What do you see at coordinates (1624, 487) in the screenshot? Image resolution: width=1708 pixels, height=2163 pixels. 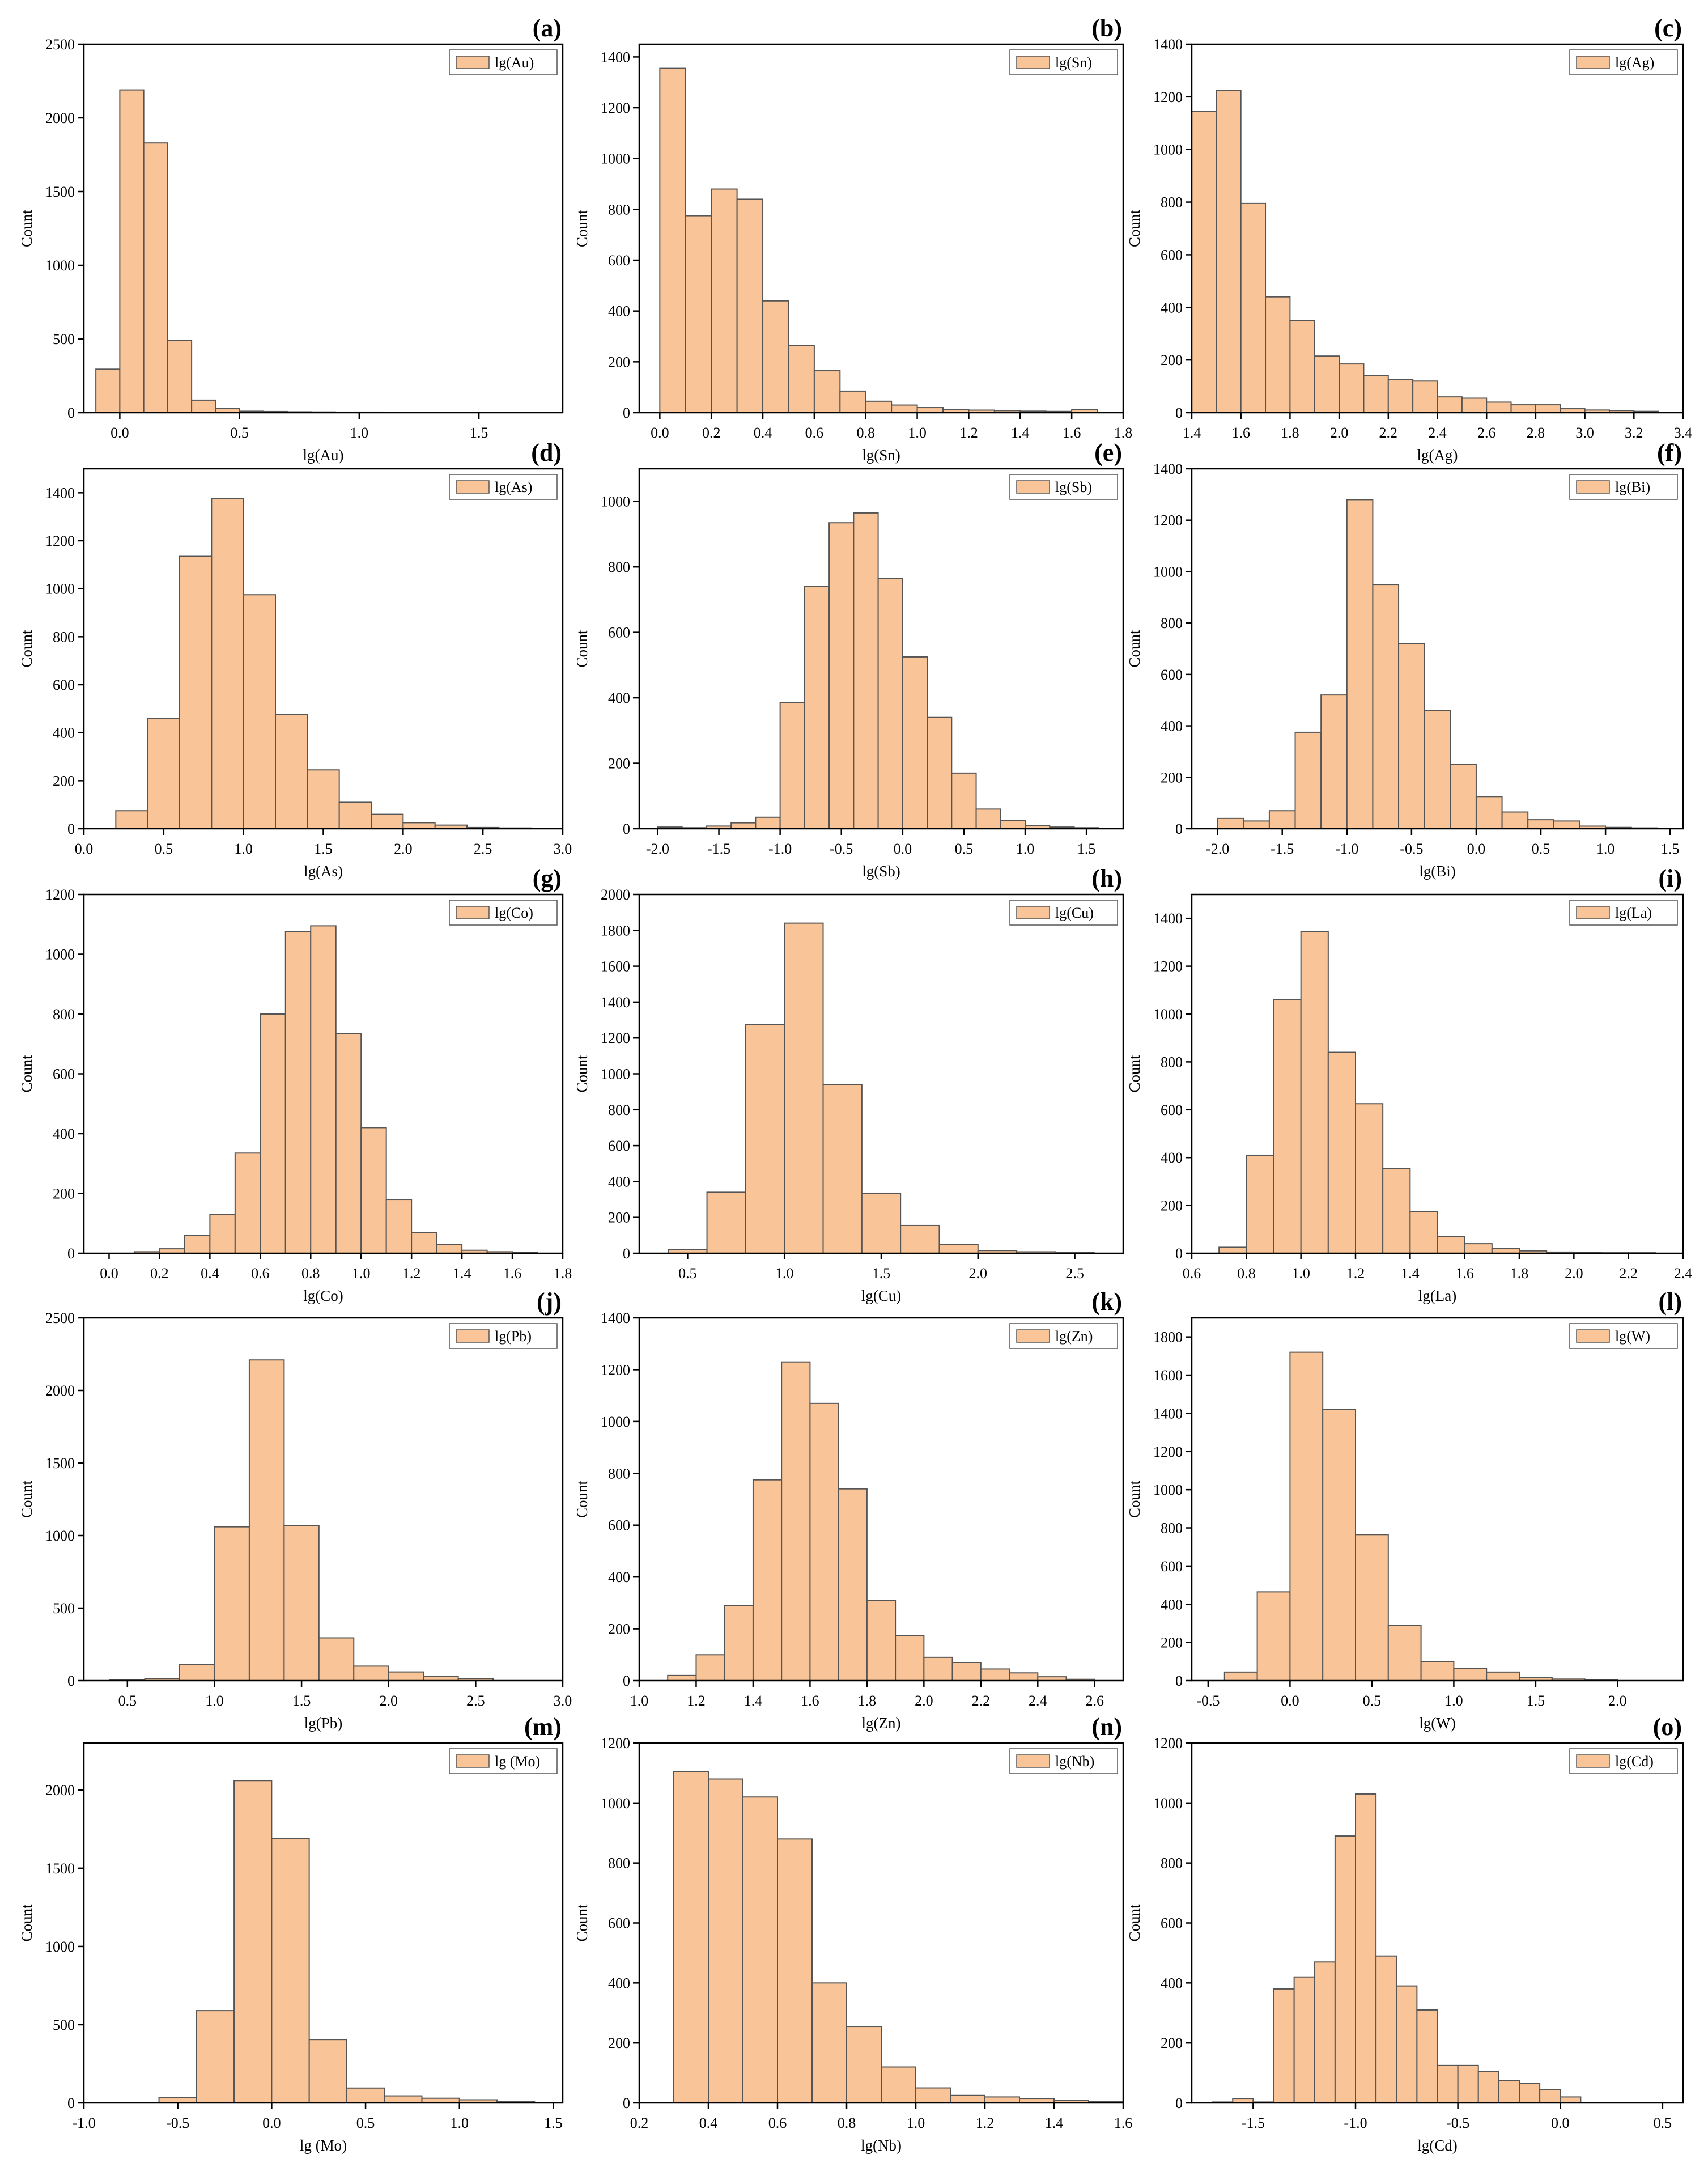 I see `legend: lg(Bi)` at bounding box center [1624, 487].